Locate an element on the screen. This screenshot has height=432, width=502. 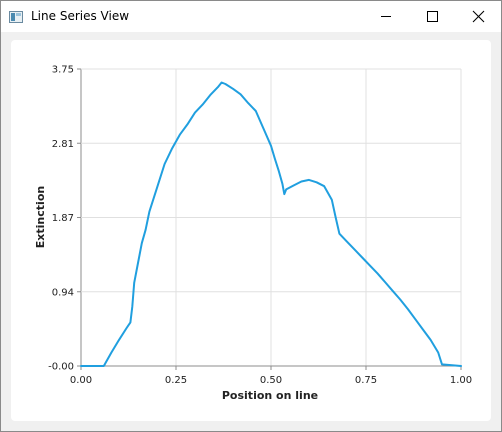
y-tick-label: 2.81 is located at coordinates (63, 144).